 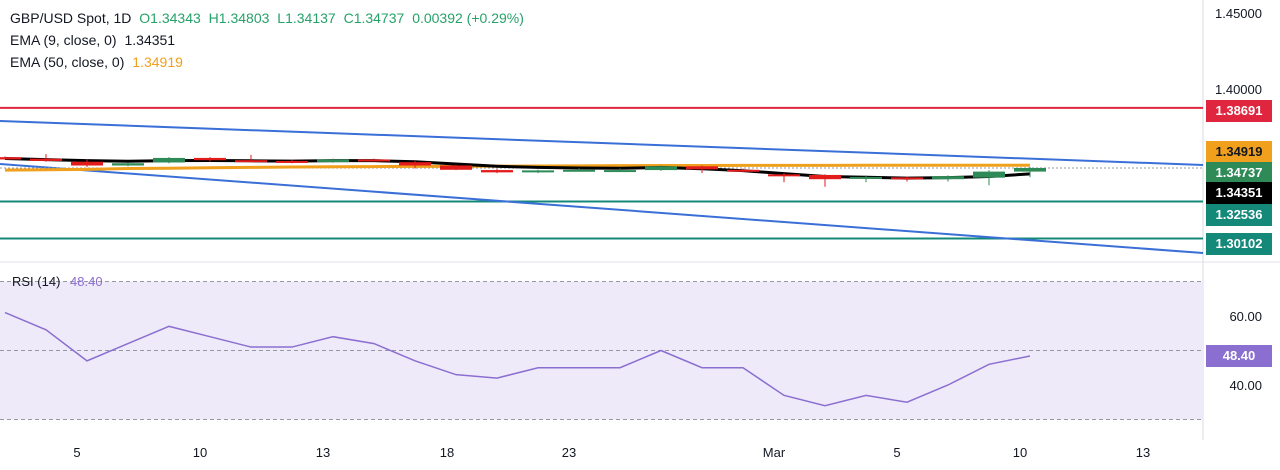 What do you see at coordinates (569, 452) in the screenshot?
I see `x-axis-label-23: 23` at bounding box center [569, 452].